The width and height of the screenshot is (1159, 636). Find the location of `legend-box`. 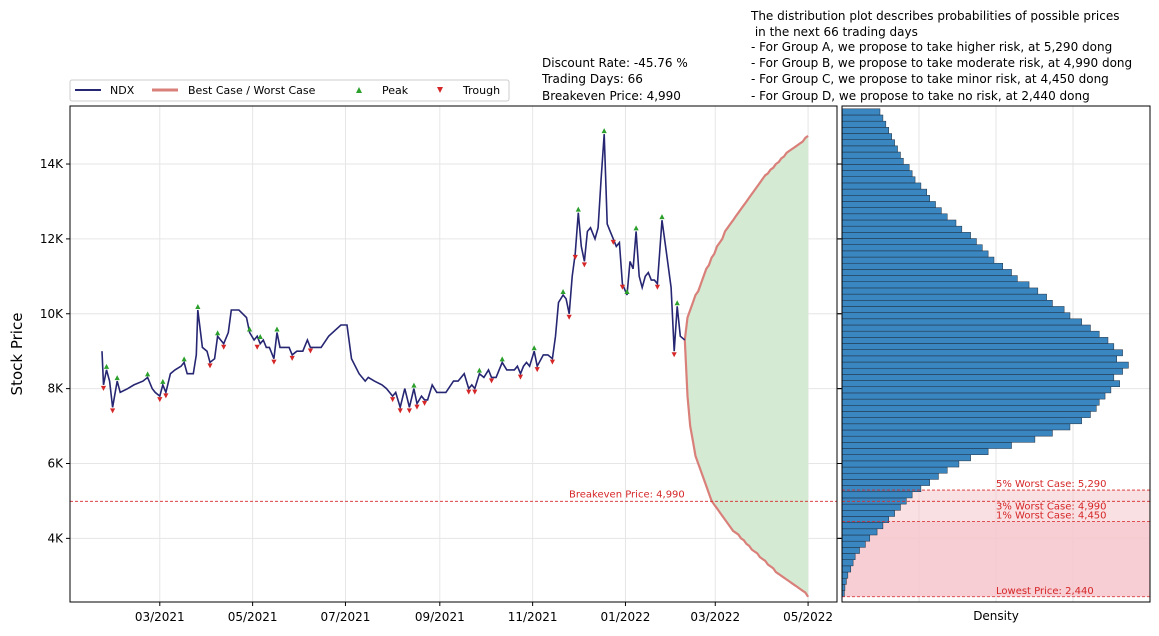

legend-box is located at coordinates (289, 90).